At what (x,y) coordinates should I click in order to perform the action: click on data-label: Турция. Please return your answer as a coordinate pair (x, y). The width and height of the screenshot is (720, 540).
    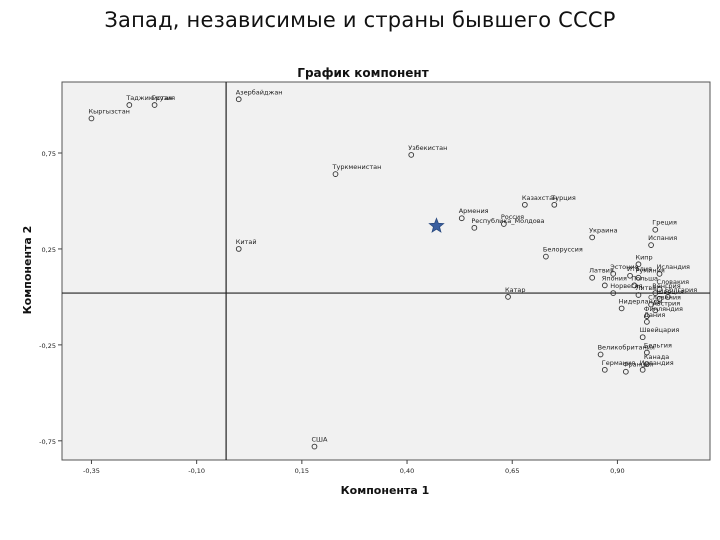
    Looking at the image, I should click on (563, 198).